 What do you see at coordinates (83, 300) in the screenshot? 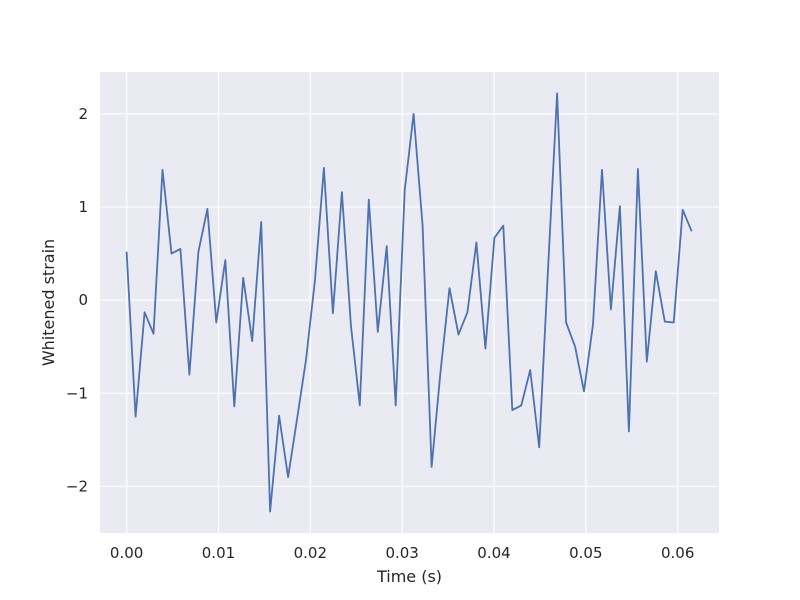
I see `y-tick-label: 0` at bounding box center [83, 300].